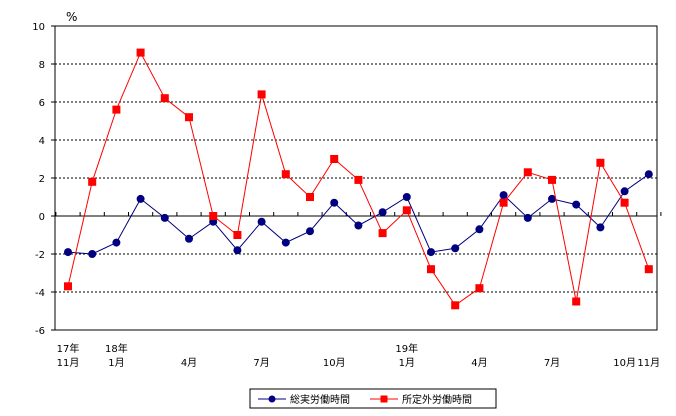 The width and height of the screenshot is (676, 416). Describe the element at coordinates (42, 217) in the screenshot. I see `y-tick-label: 0` at that location.